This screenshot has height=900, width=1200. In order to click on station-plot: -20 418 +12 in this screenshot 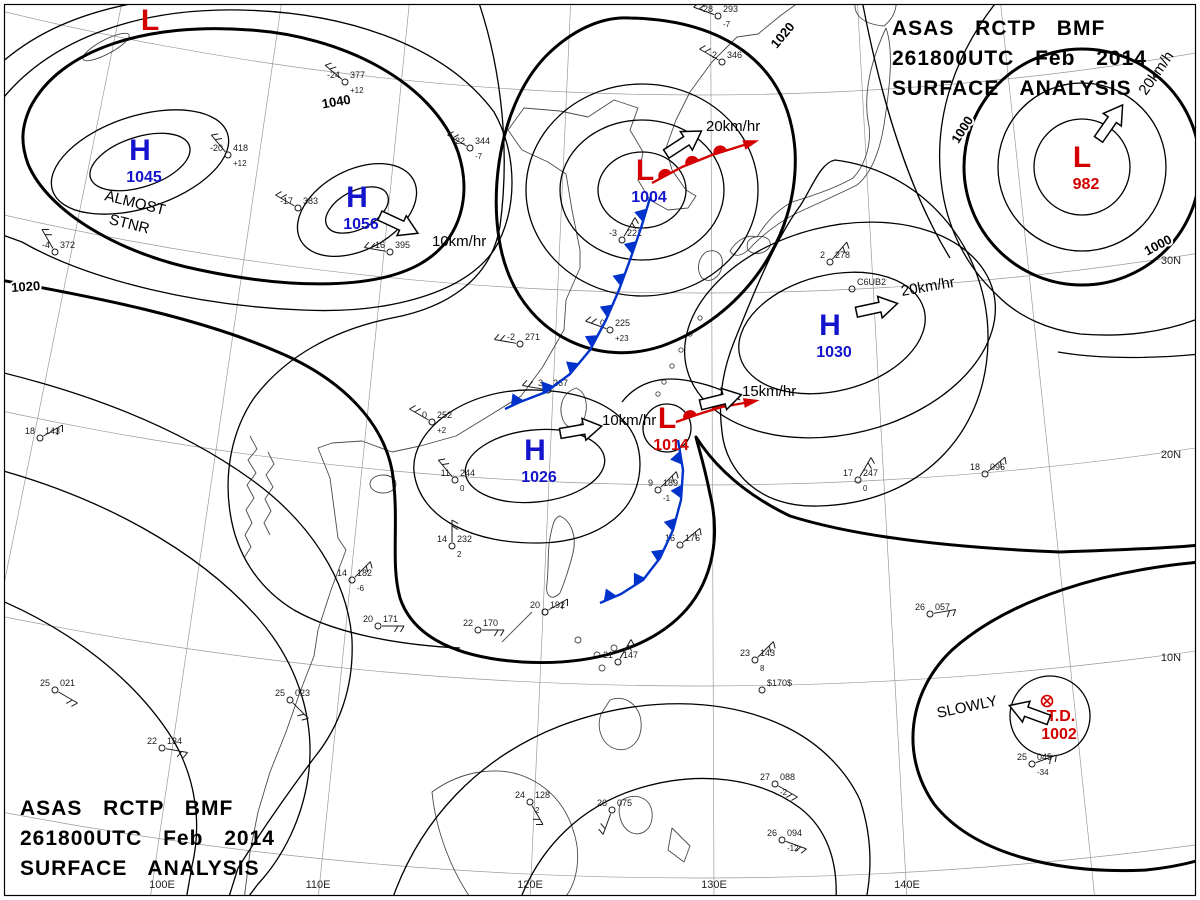, I will do `click(229, 150)`.